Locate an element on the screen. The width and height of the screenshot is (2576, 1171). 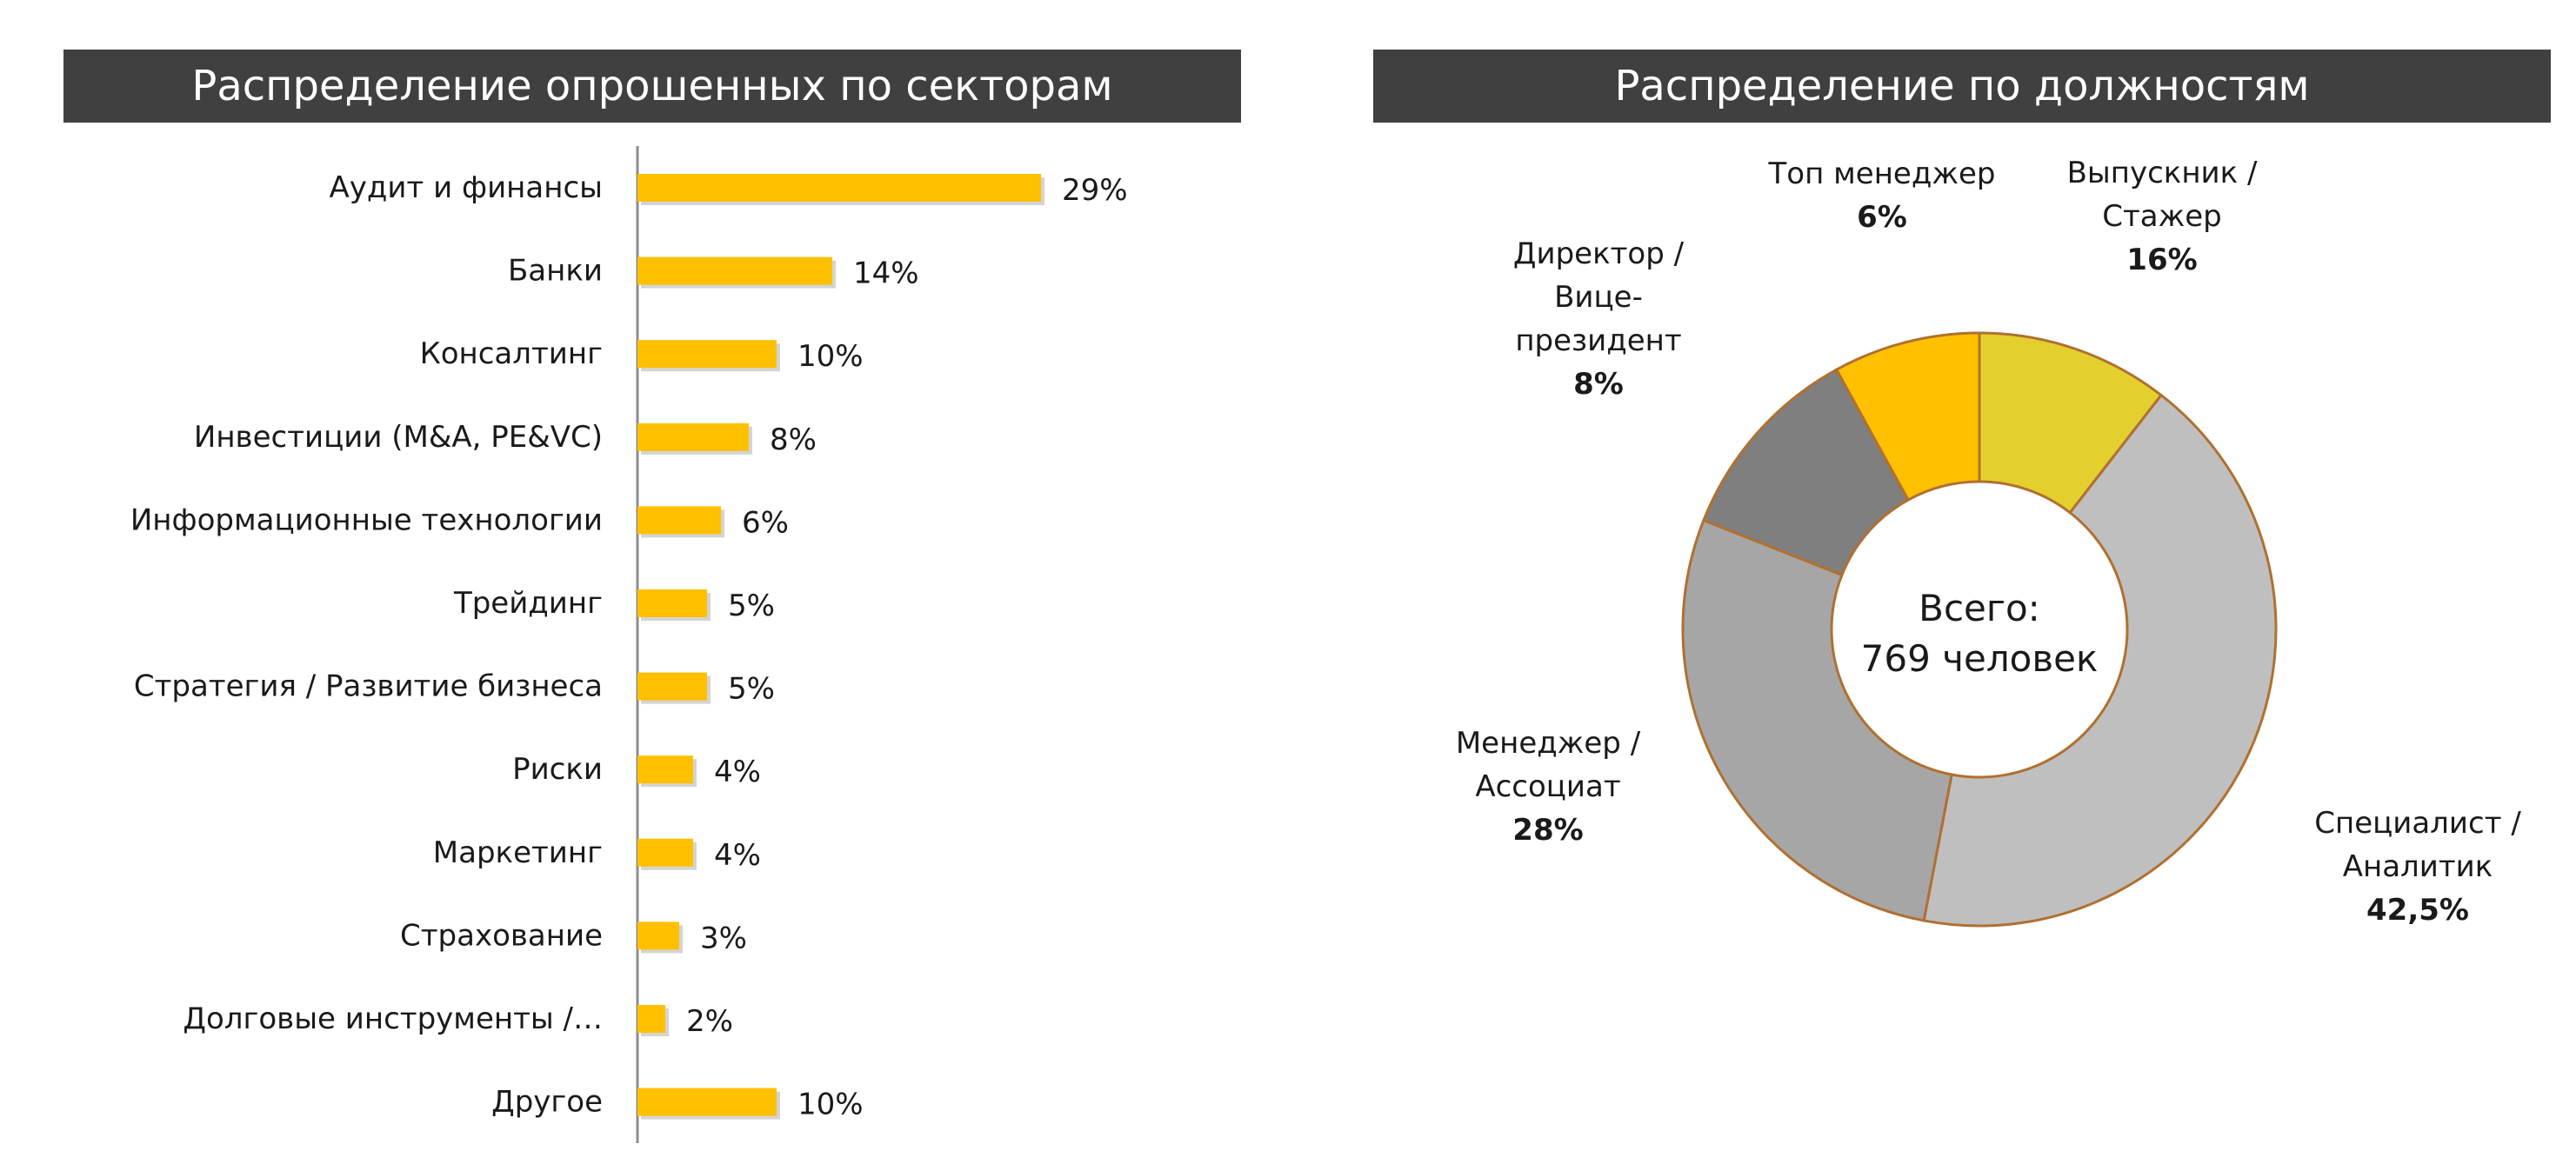
category-label: Инвестиции (M&A, PE&VC) is located at coordinates (398, 437).